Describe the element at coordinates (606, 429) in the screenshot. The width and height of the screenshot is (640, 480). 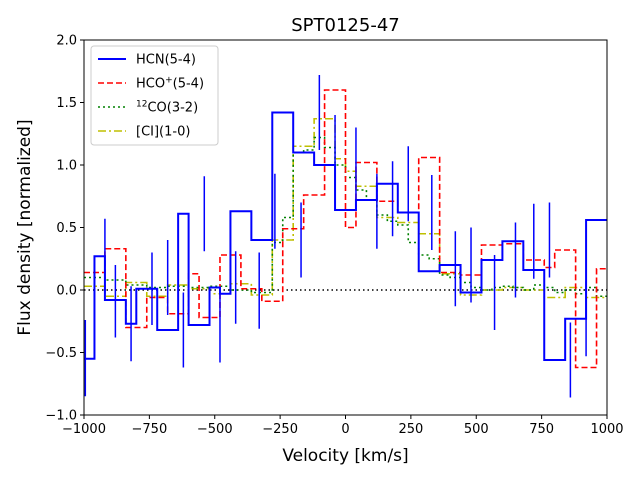
I see `x-tick-label: 1000` at that location.